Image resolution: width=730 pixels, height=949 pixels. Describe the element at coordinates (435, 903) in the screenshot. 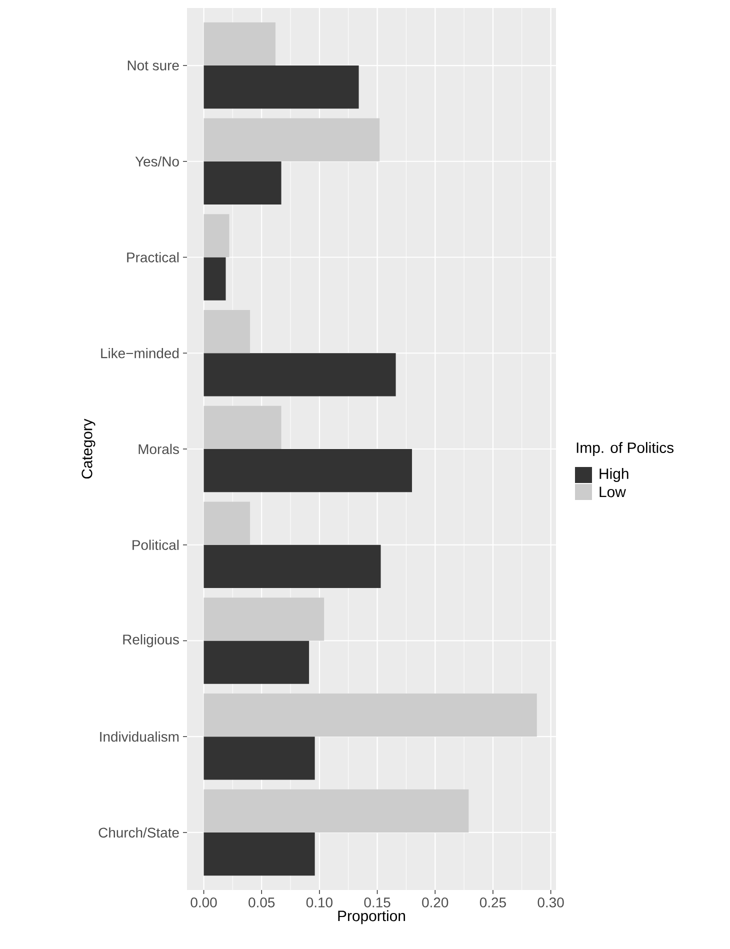

I see `x-tick-label: 0.20` at that location.